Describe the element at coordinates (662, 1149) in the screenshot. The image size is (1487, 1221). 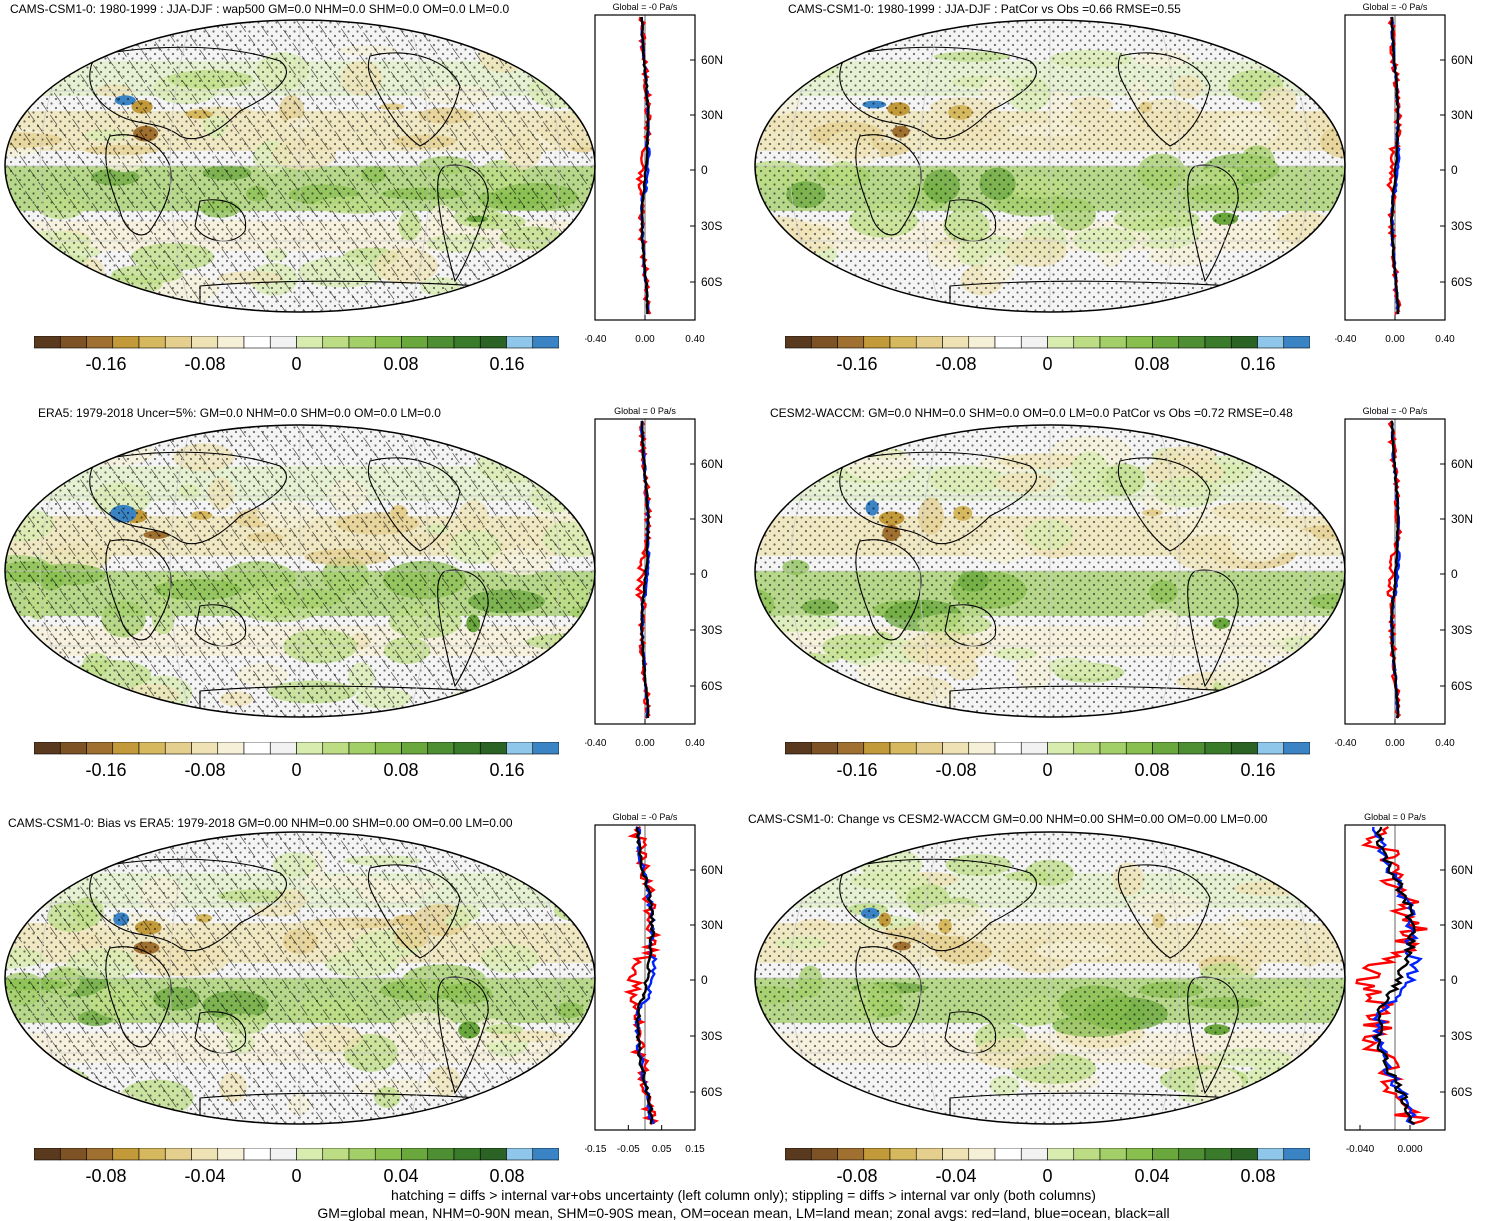
I see `zonal-xtick-label: 0.05` at that location.